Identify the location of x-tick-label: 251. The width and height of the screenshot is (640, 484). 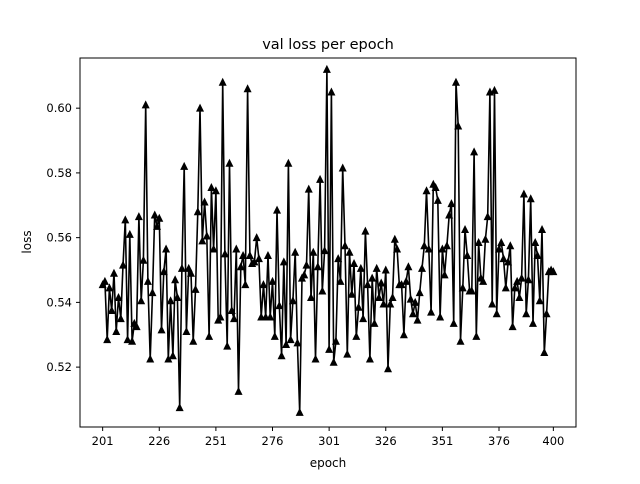
(216, 441).